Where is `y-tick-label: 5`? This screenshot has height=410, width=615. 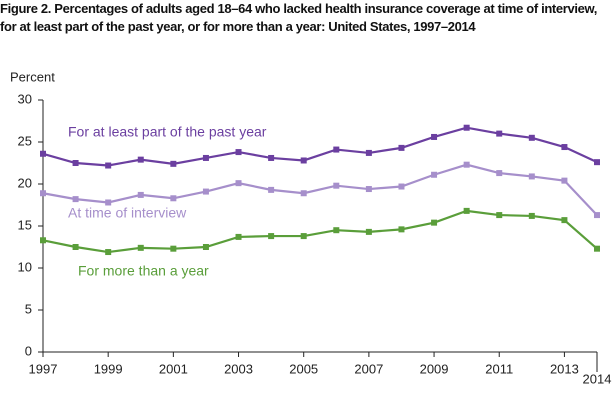
y-tick-label: 5 is located at coordinates (28, 308).